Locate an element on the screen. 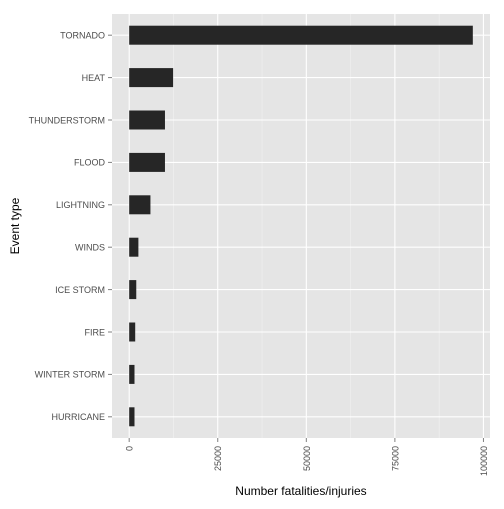  x-axis: 0 25000 50000 75000 100000 is located at coordinates (307, 457).